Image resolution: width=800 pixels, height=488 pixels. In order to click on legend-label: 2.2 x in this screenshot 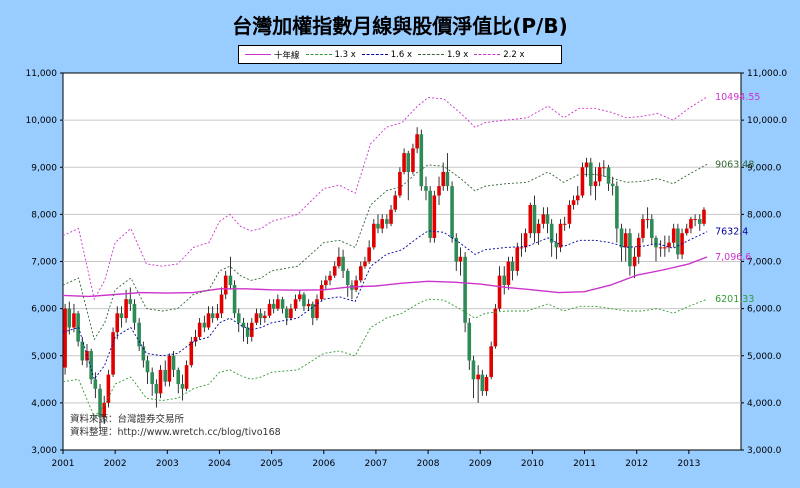, I will do `click(514, 54)`.